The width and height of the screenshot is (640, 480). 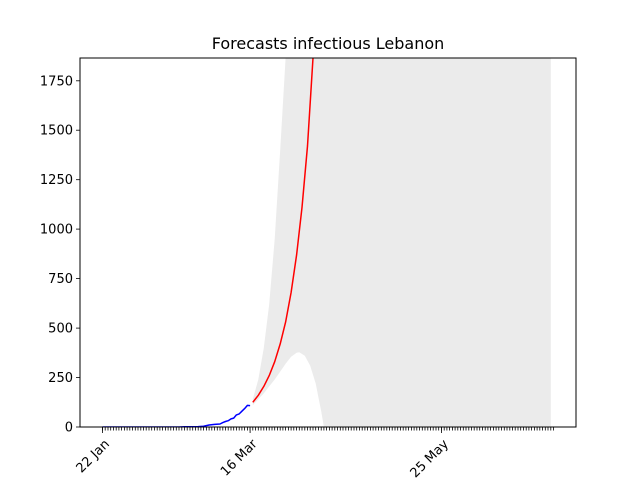 What do you see at coordinates (60, 255) in the screenshot?
I see `y-axis: 0 250 500 750 1000 1250 1500 1750` at bounding box center [60, 255].